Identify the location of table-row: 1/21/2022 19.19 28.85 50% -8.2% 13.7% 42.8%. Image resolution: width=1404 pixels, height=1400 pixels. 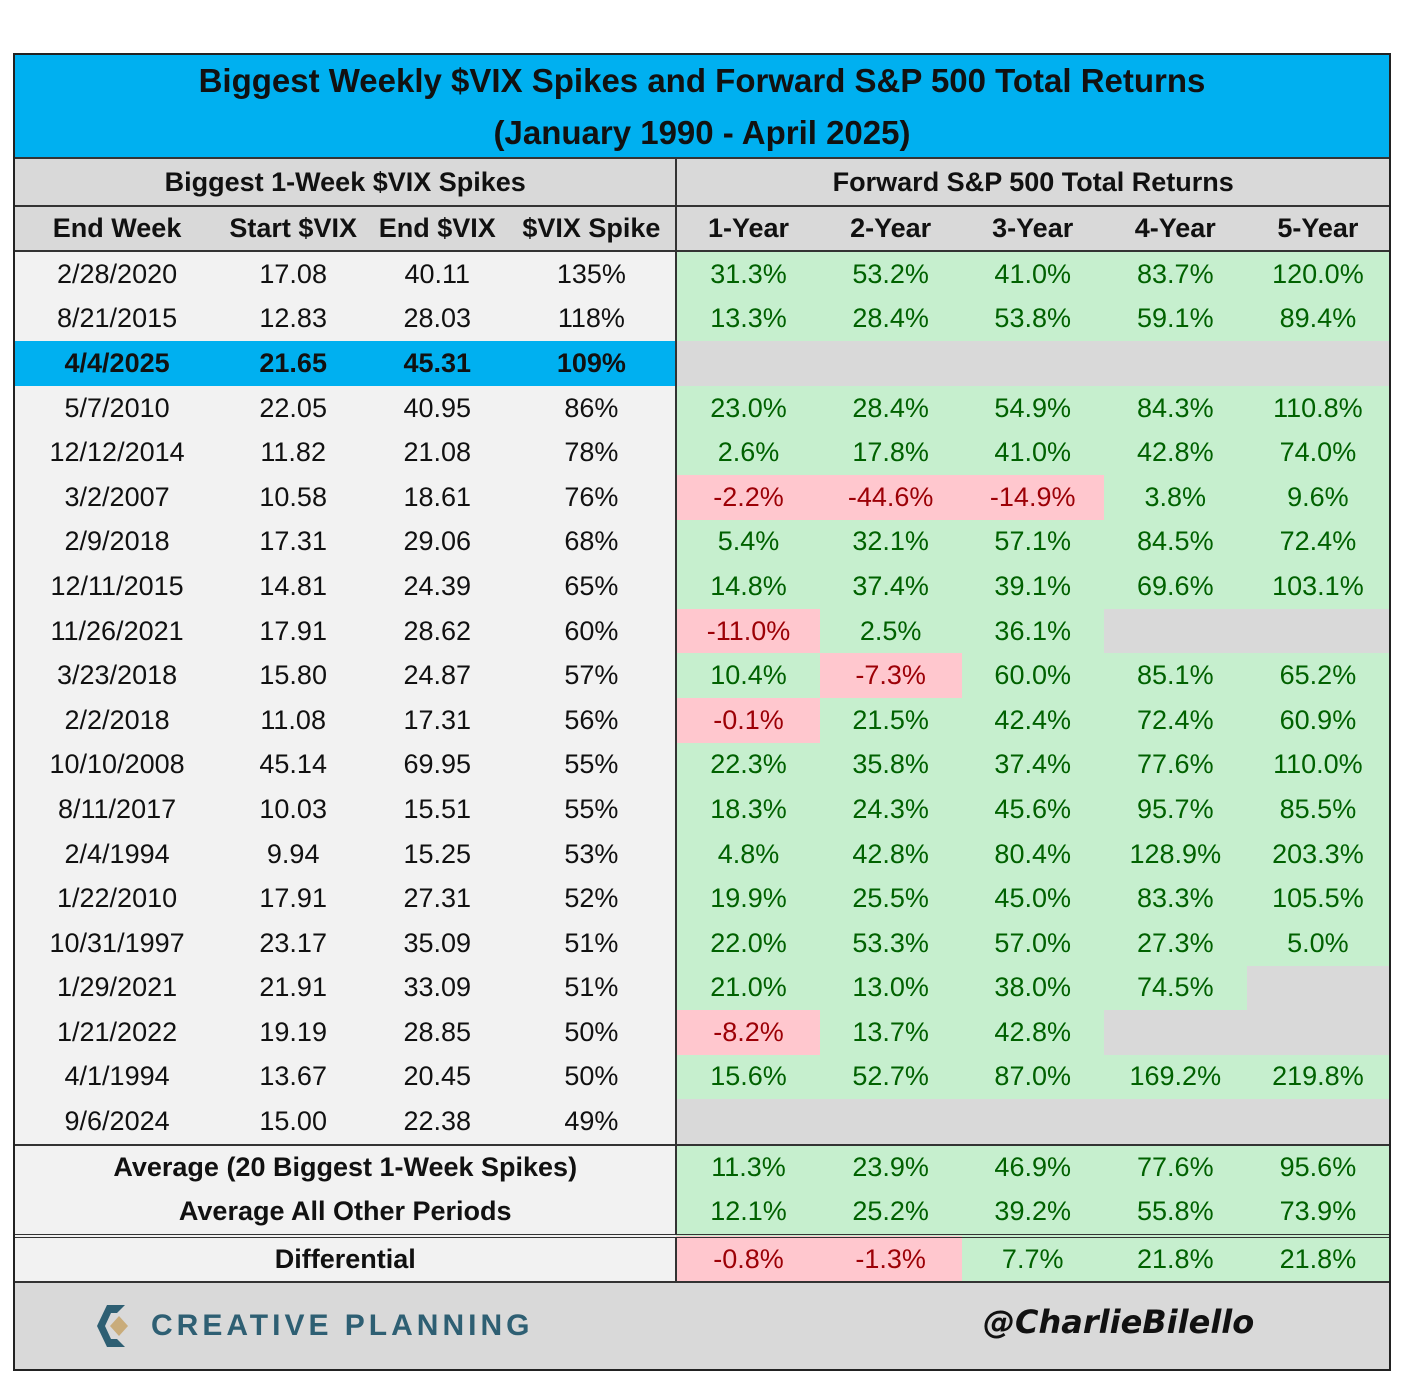
(702, 1032).